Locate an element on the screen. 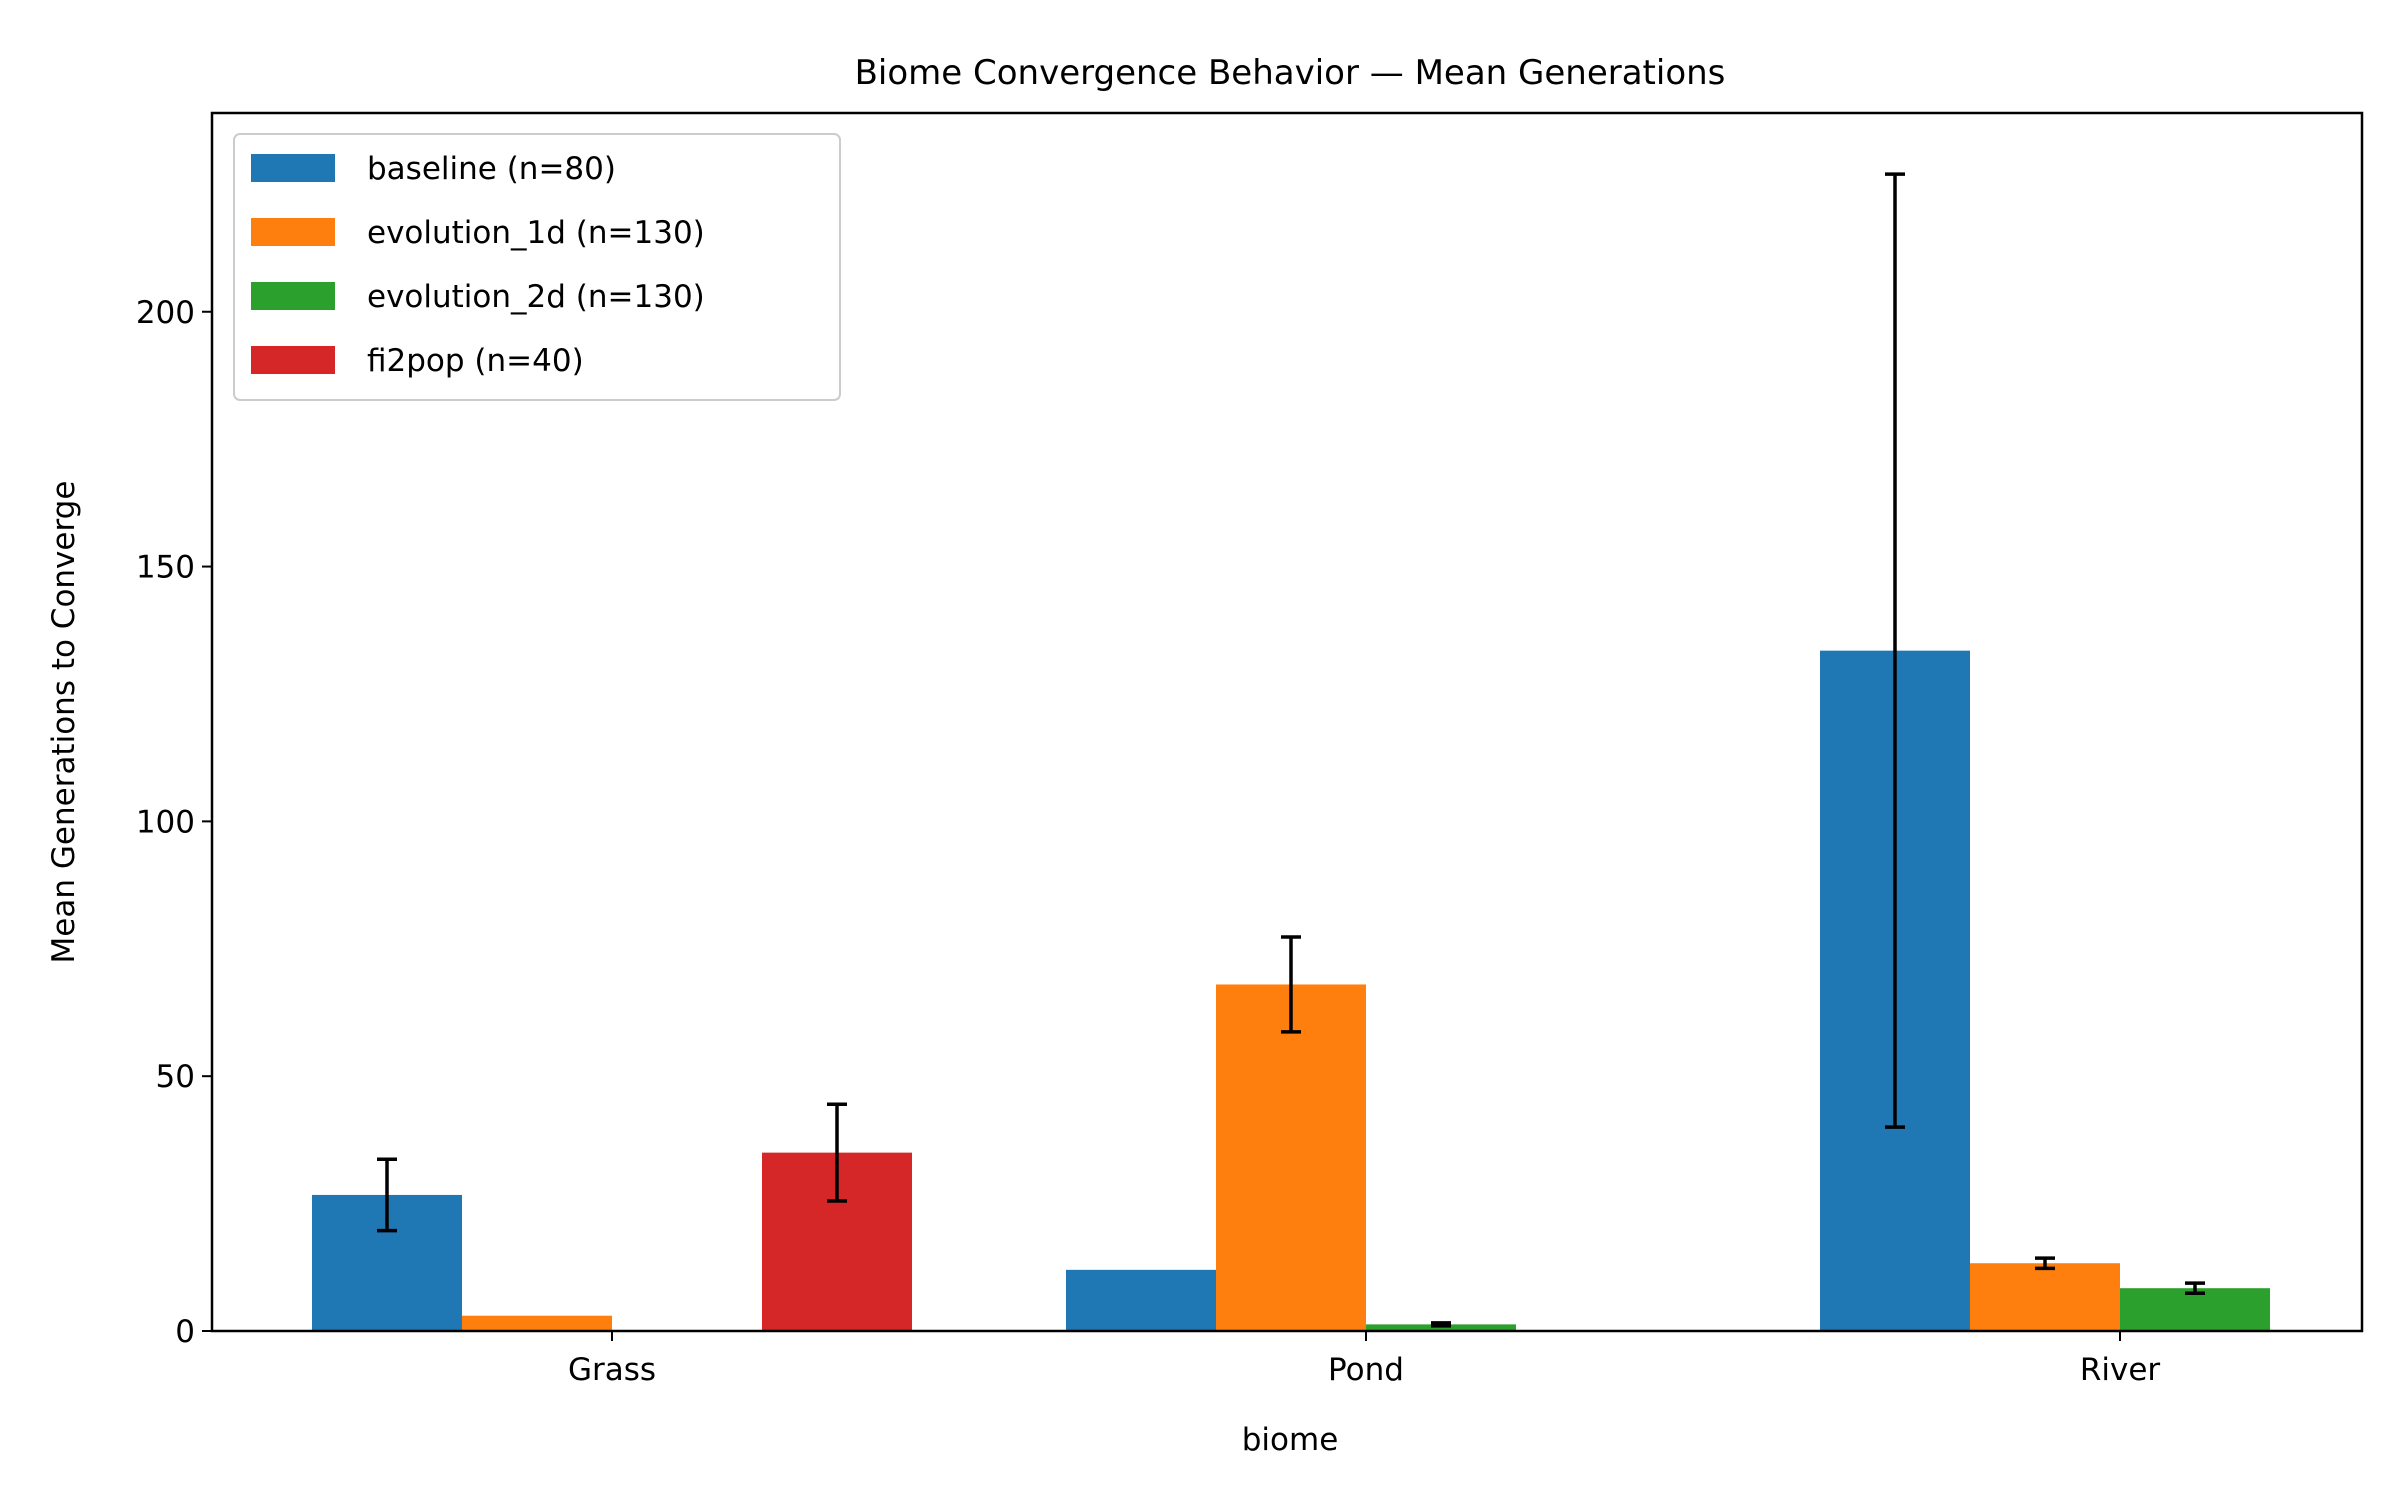 This screenshot has width=2400, height=1500. y-axis: 0 50 100 150 200 is located at coordinates (174, 822).